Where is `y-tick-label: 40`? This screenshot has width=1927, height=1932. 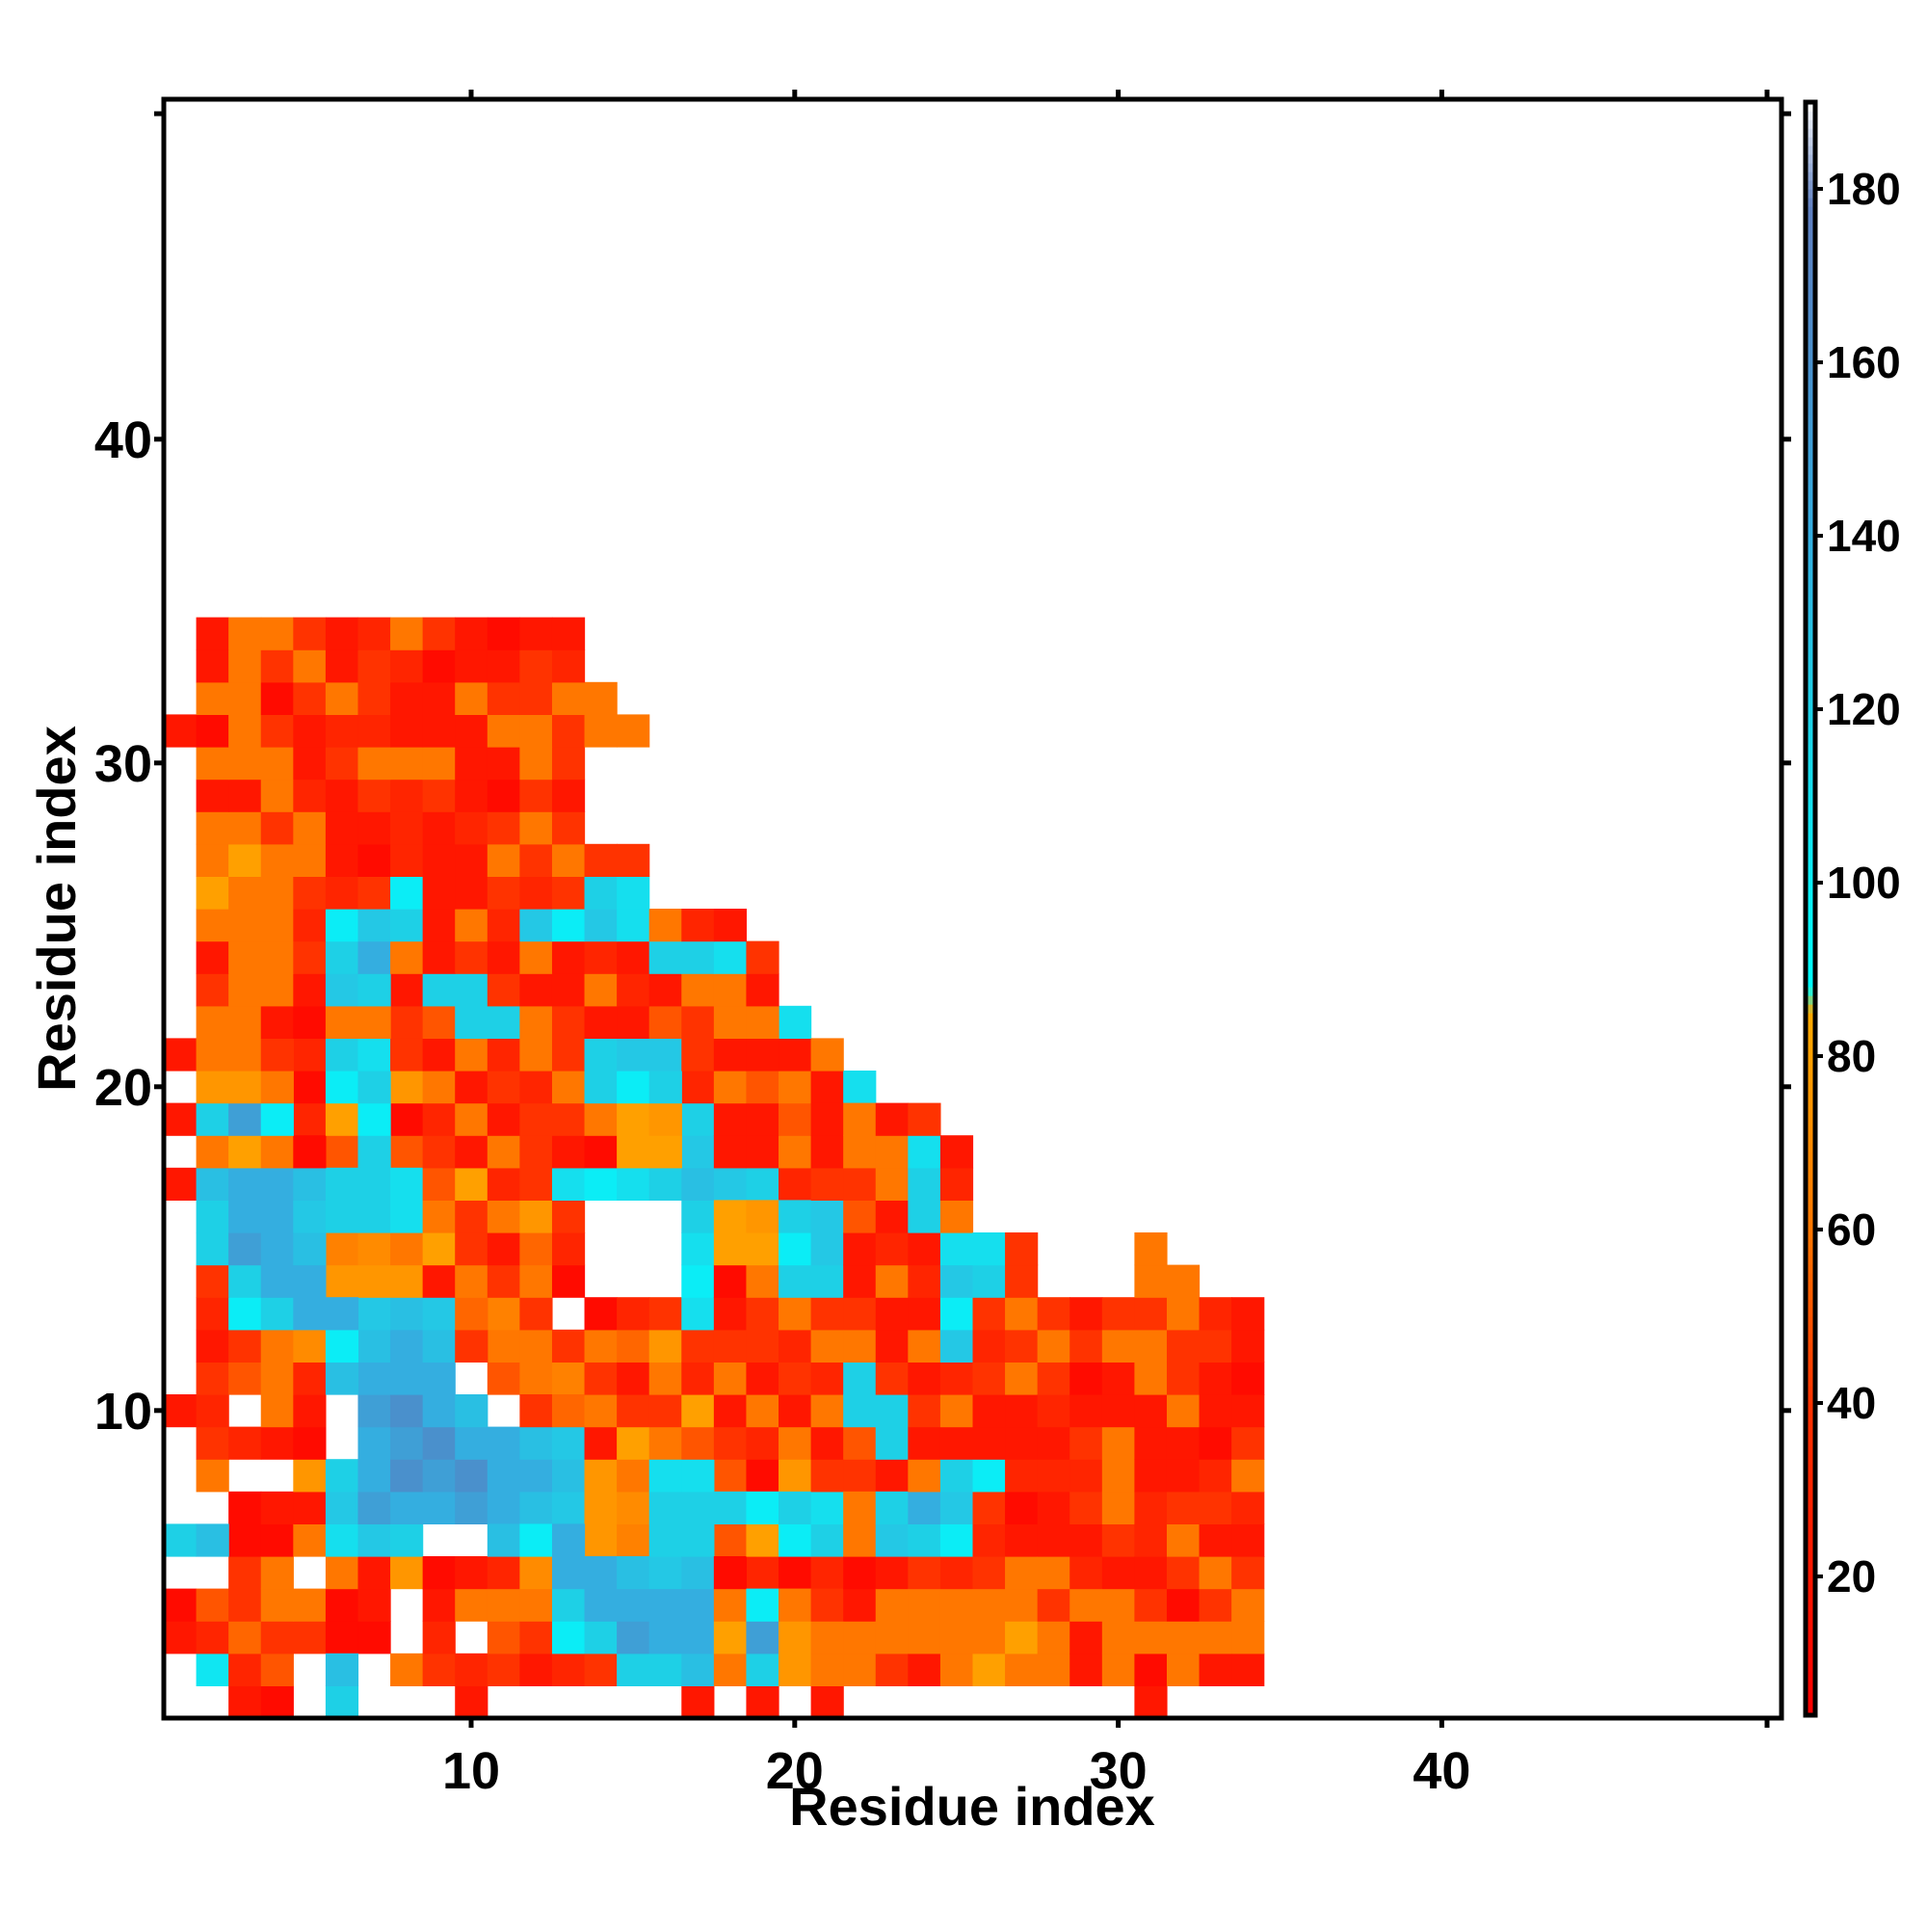 y-tick-label: 40 is located at coordinates (123, 440).